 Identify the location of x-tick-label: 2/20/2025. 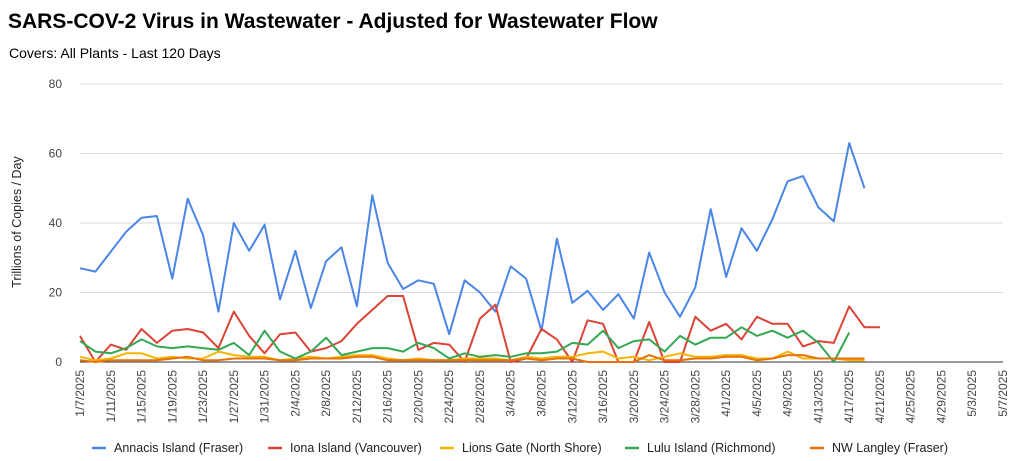
(418, 397).